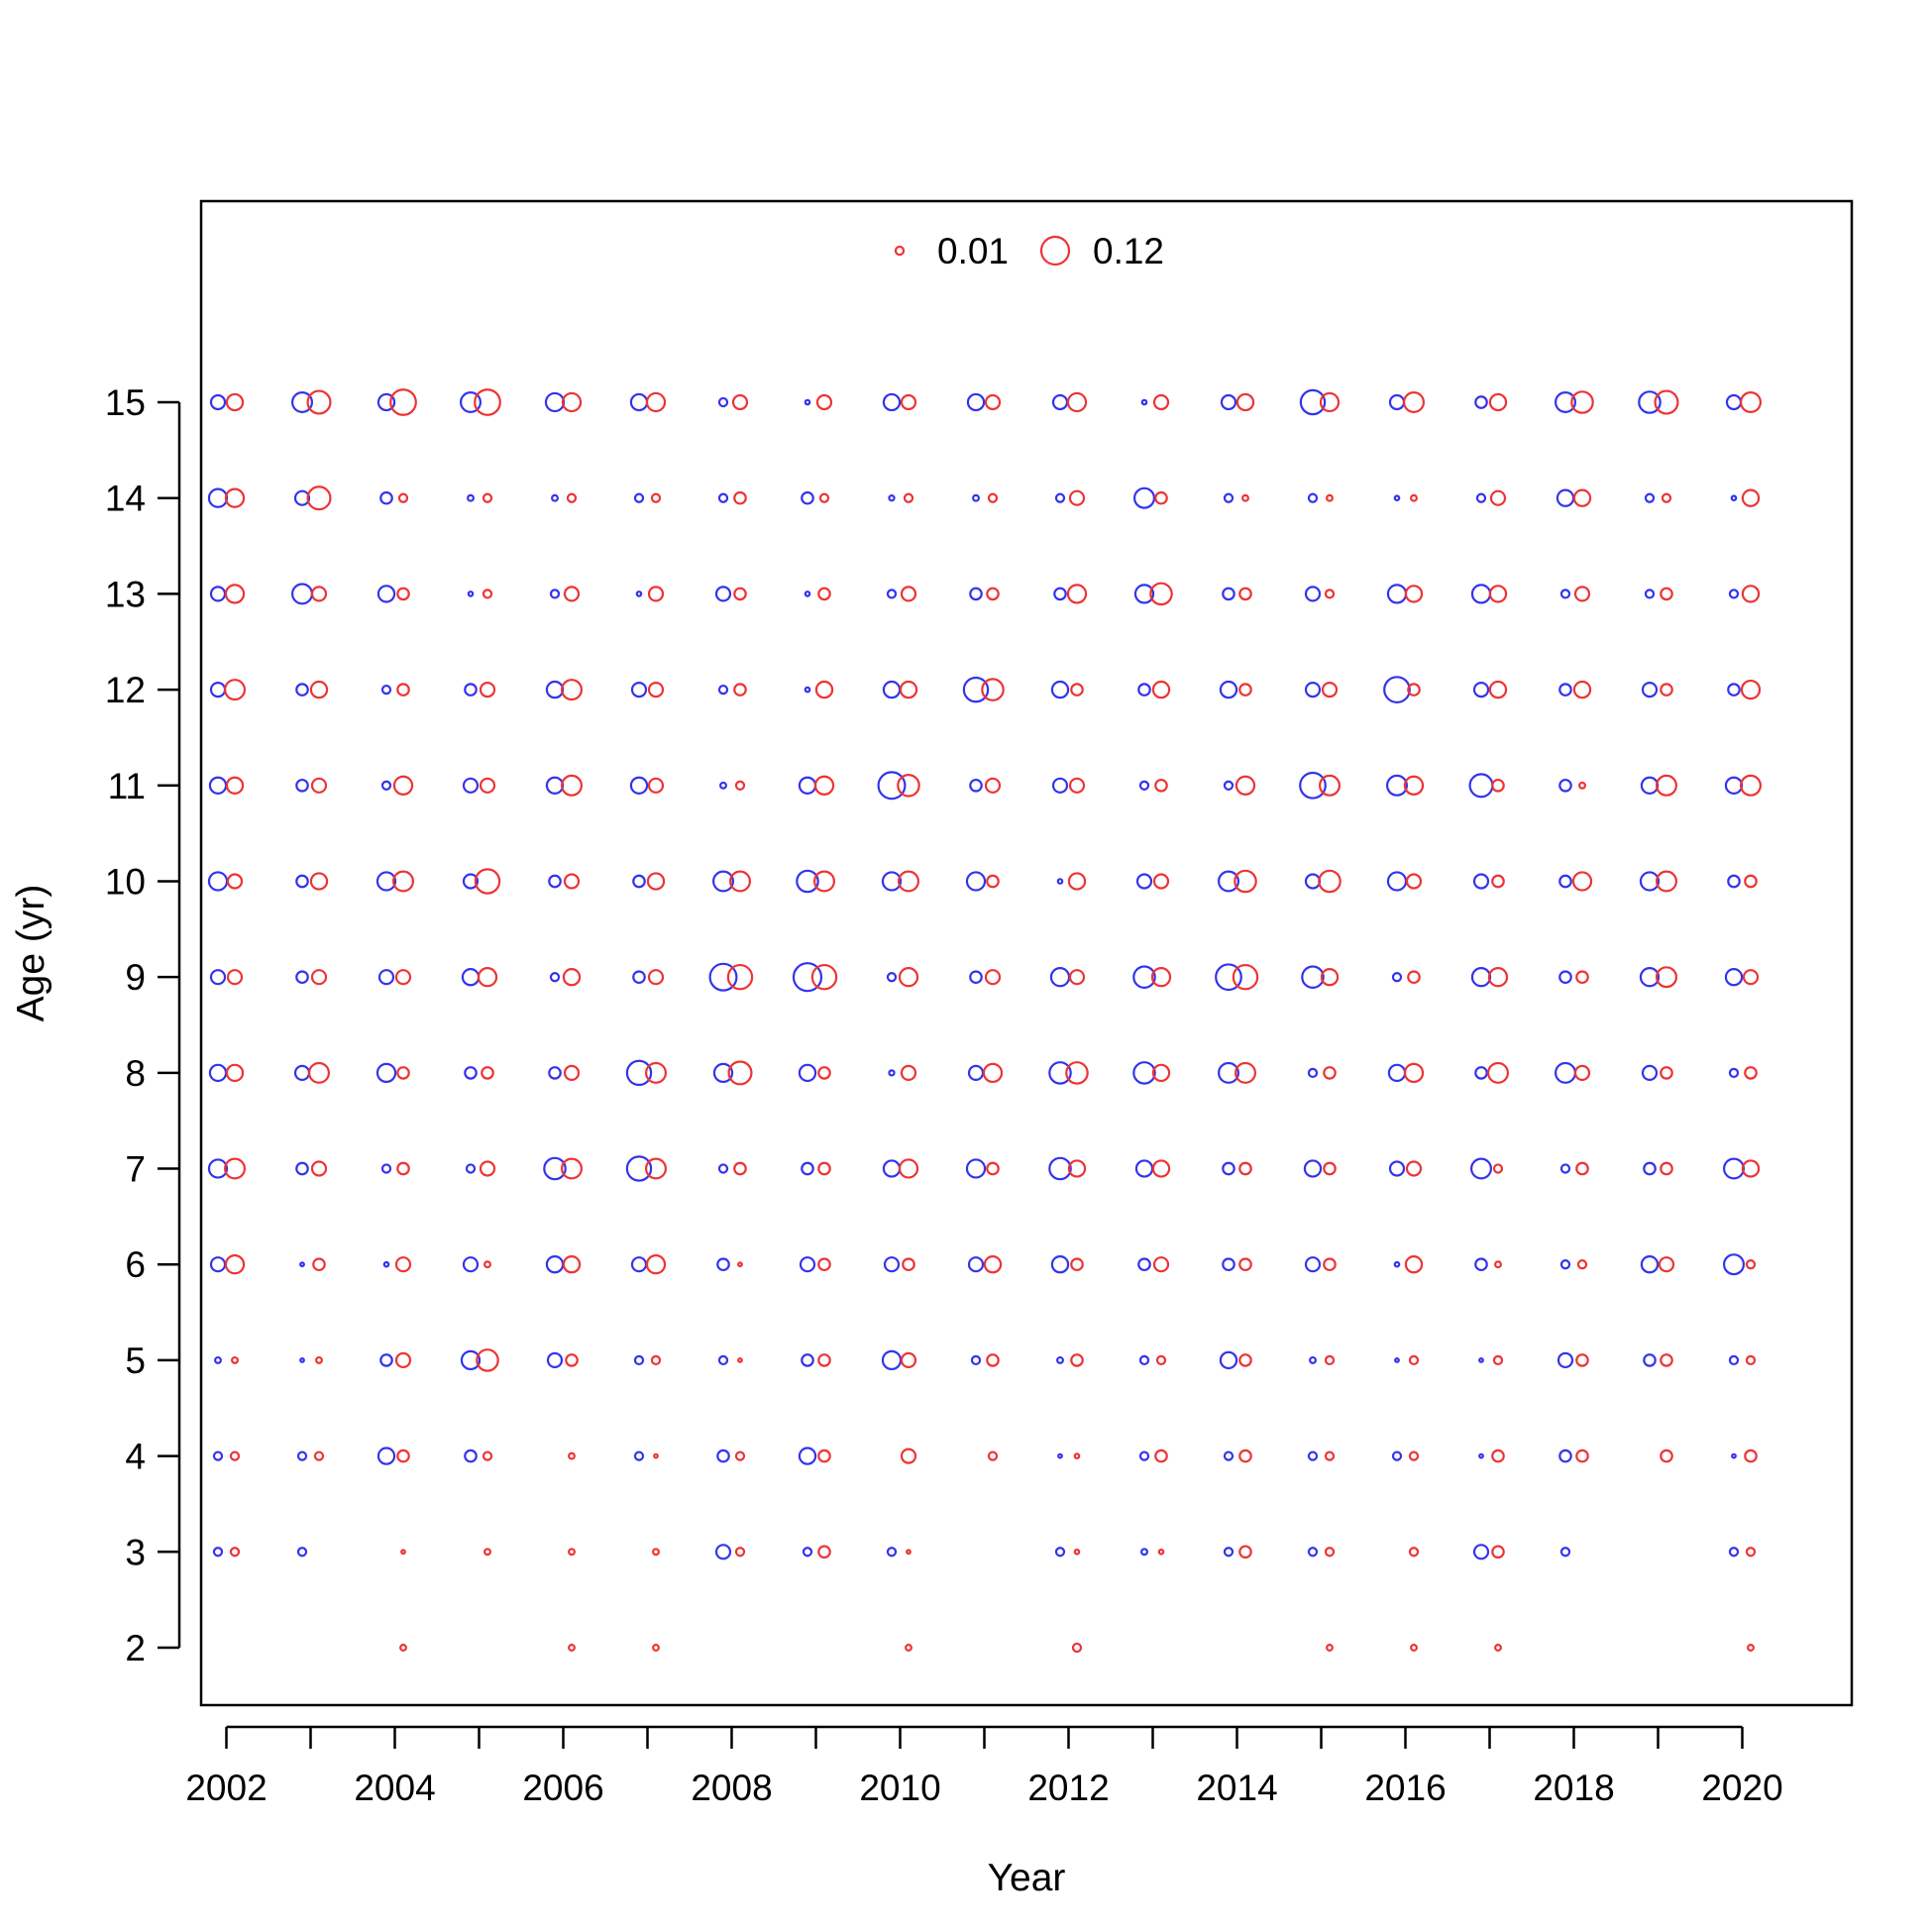 The height and width of the screenshot is (1932, 1932). What do you see at coordinates (1741, 1788) in the screenshot?
I see `x-tick-label: 2020` at bounding box center [1741, 1788].